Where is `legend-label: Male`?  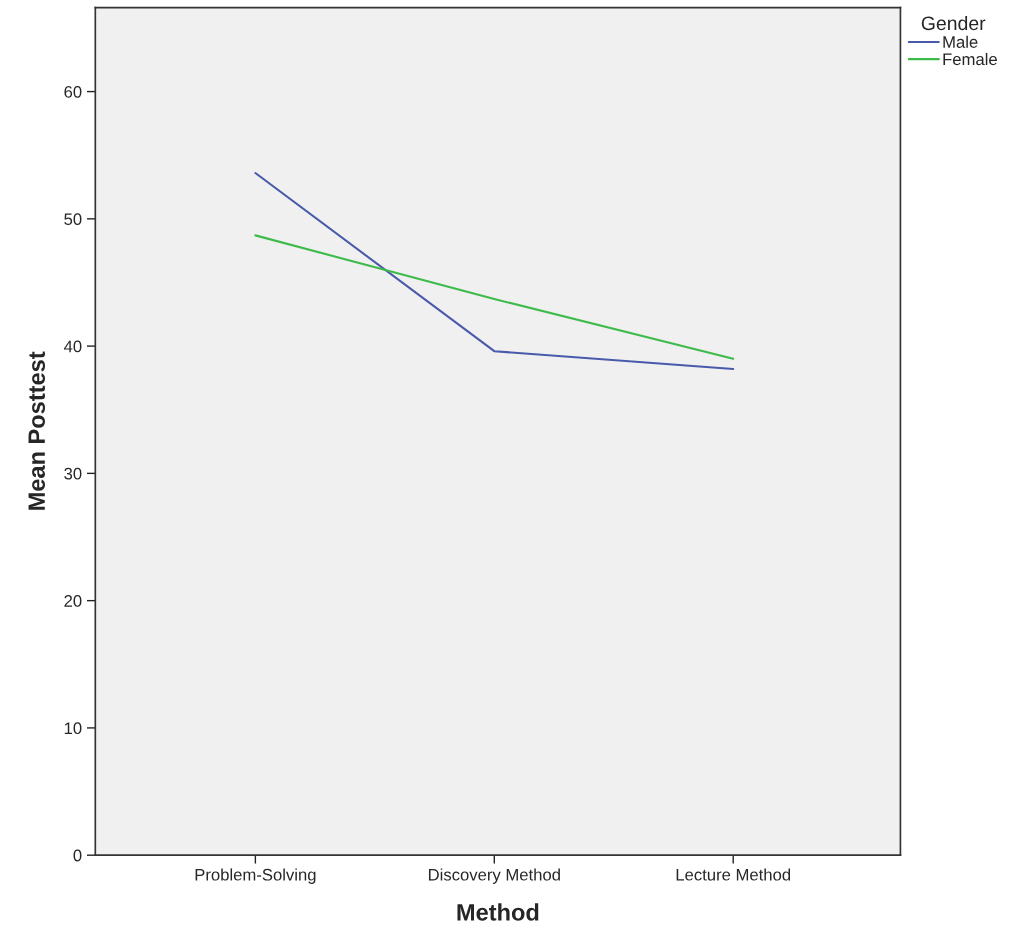
legend-label: Male is located at coordinates (960, 41).